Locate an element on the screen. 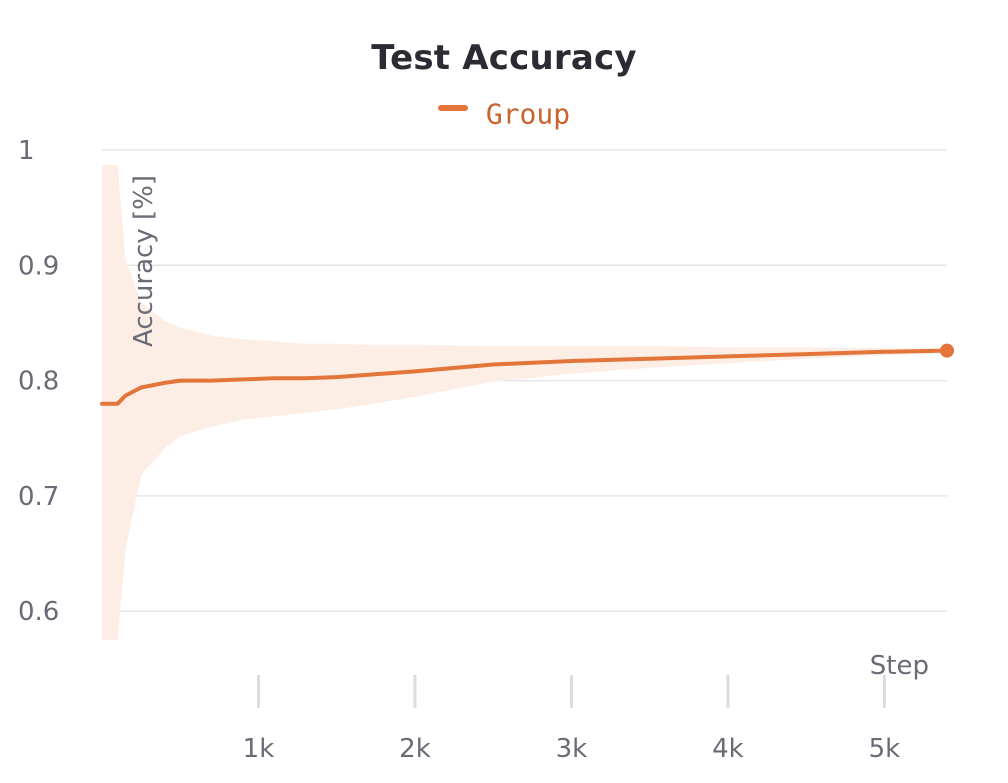  x-tick-label: 2k is located at coordinates (415, 749).